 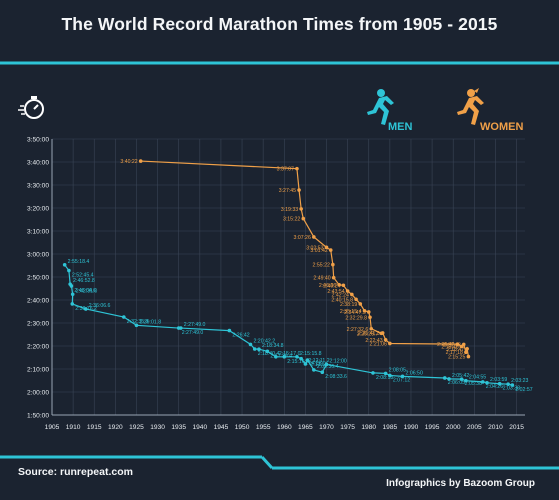 I want to click on y-tick-label: 3:00:00, so click(x=38, y=255).